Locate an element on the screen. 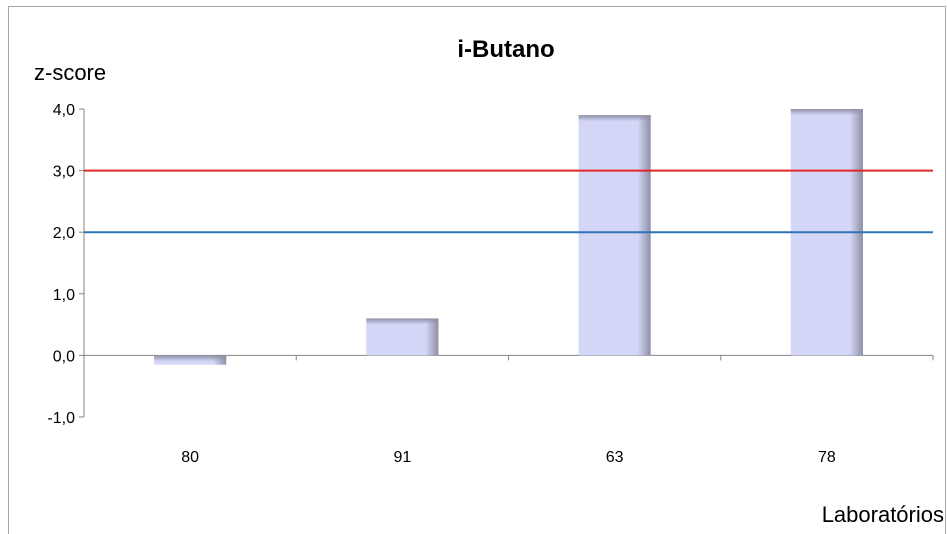 The image size is (948, 534). y-tick-label: 3,0 is located at coordinates (64, 172).